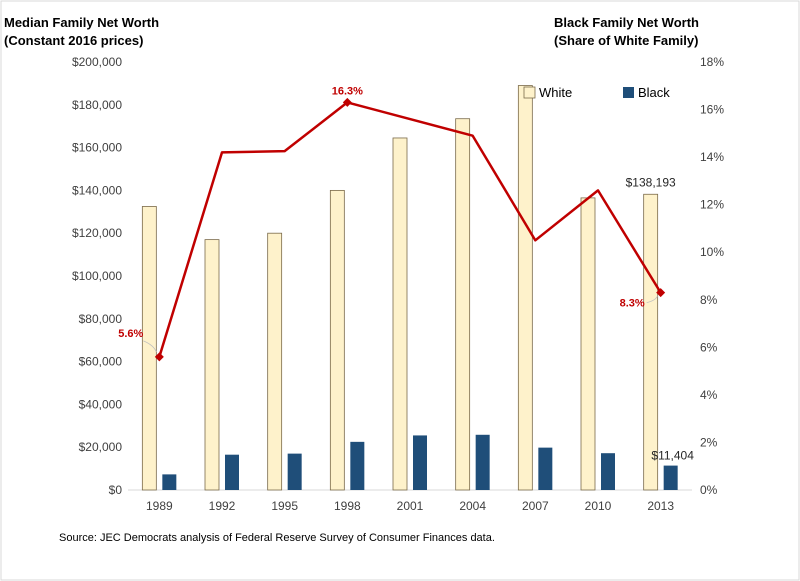 Image resolution: width=800 pixels, height=581 pixels. Describe the element at coordinates (410, 506) in the screenshot. I see `x-tick-label: 2001` at that location.